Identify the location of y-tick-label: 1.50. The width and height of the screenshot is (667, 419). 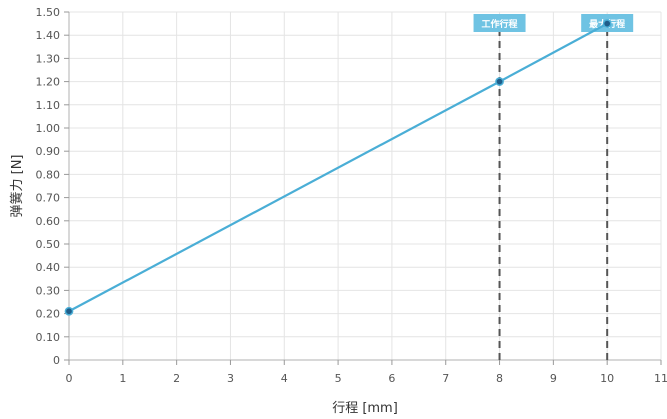
(48, 12).